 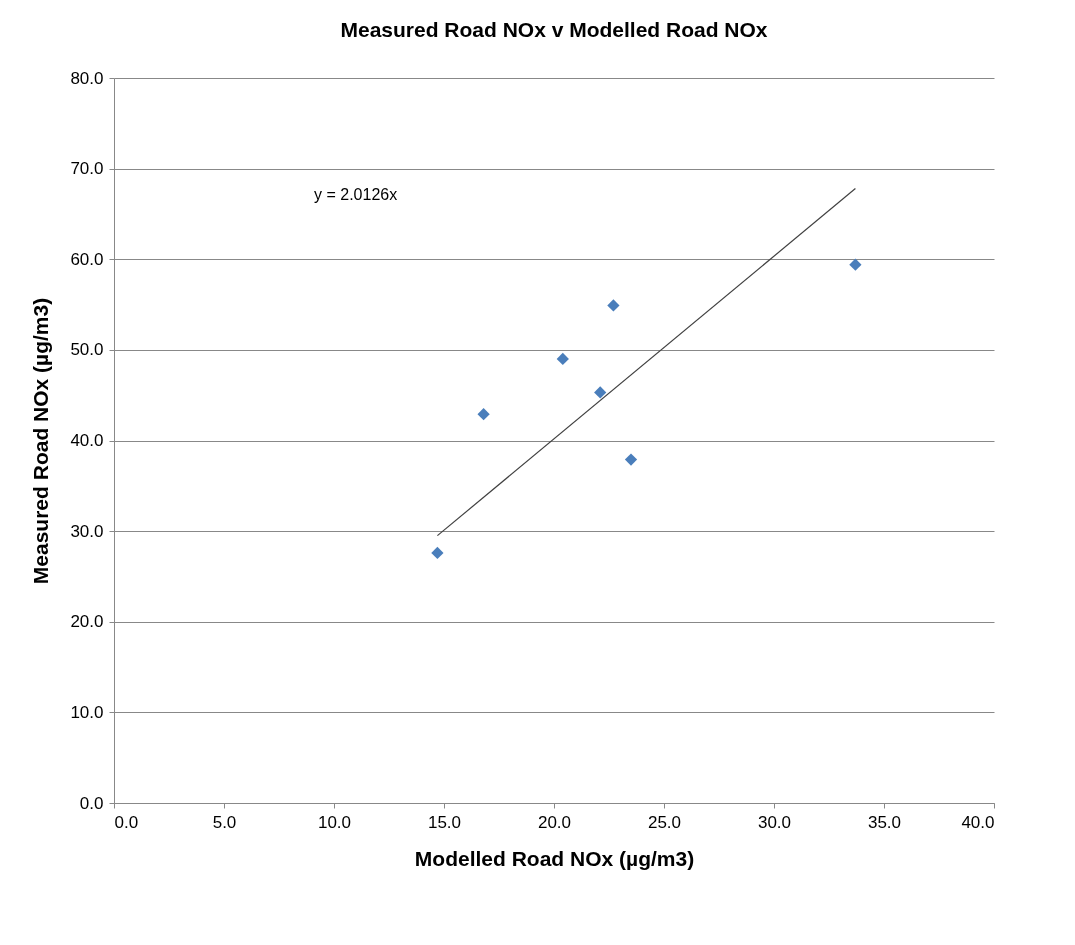 What do you see at coordinates (87, 531) in the screenshot?
I see `y-tick-label: 30.0` at bounding box center [87, 531].